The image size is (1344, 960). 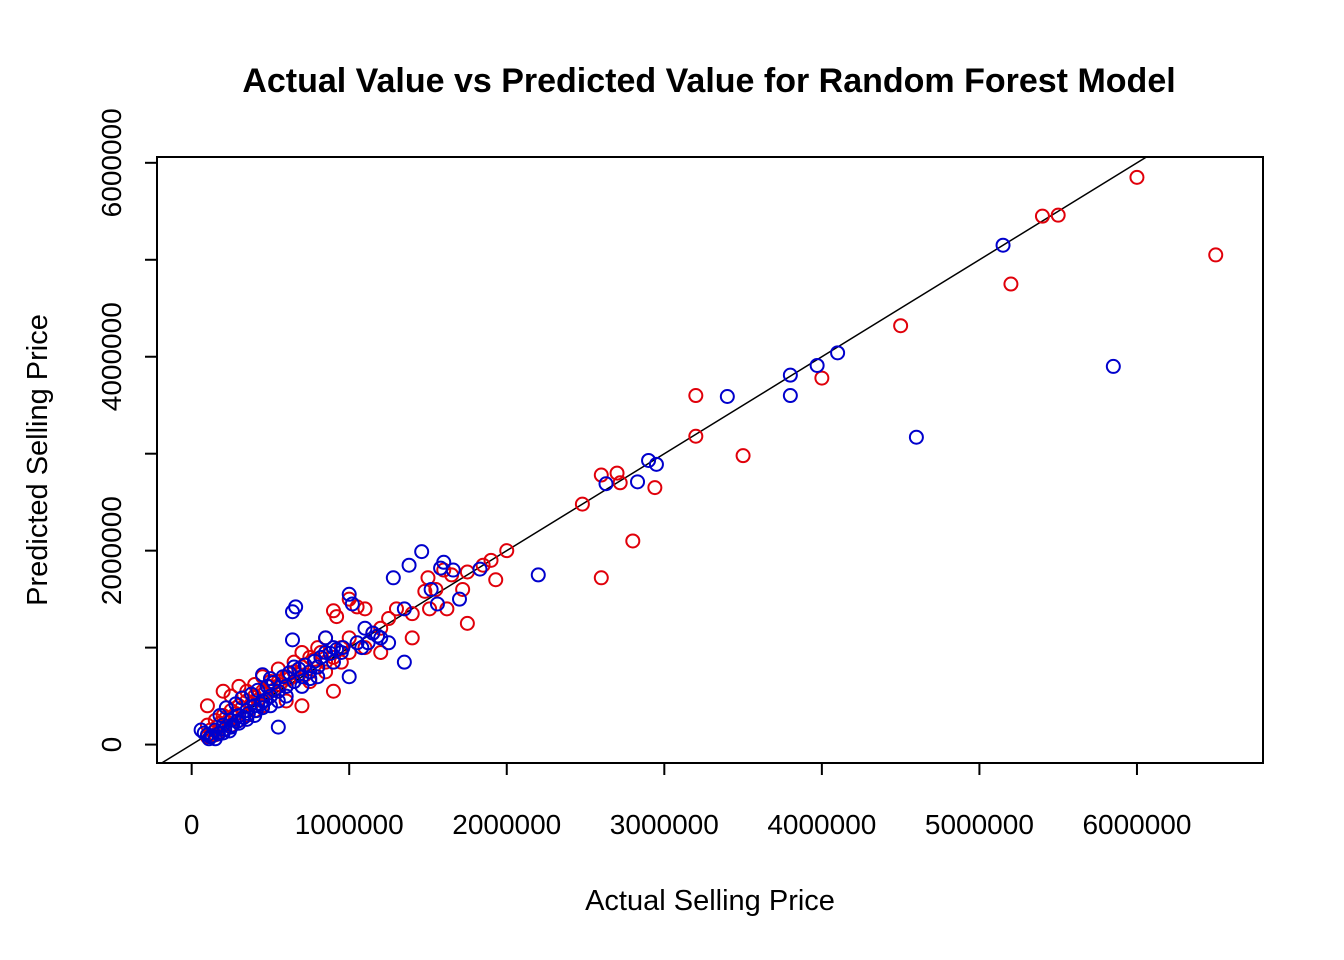 I want to click on y-tick-label: 0, so click(x=111, y=745).